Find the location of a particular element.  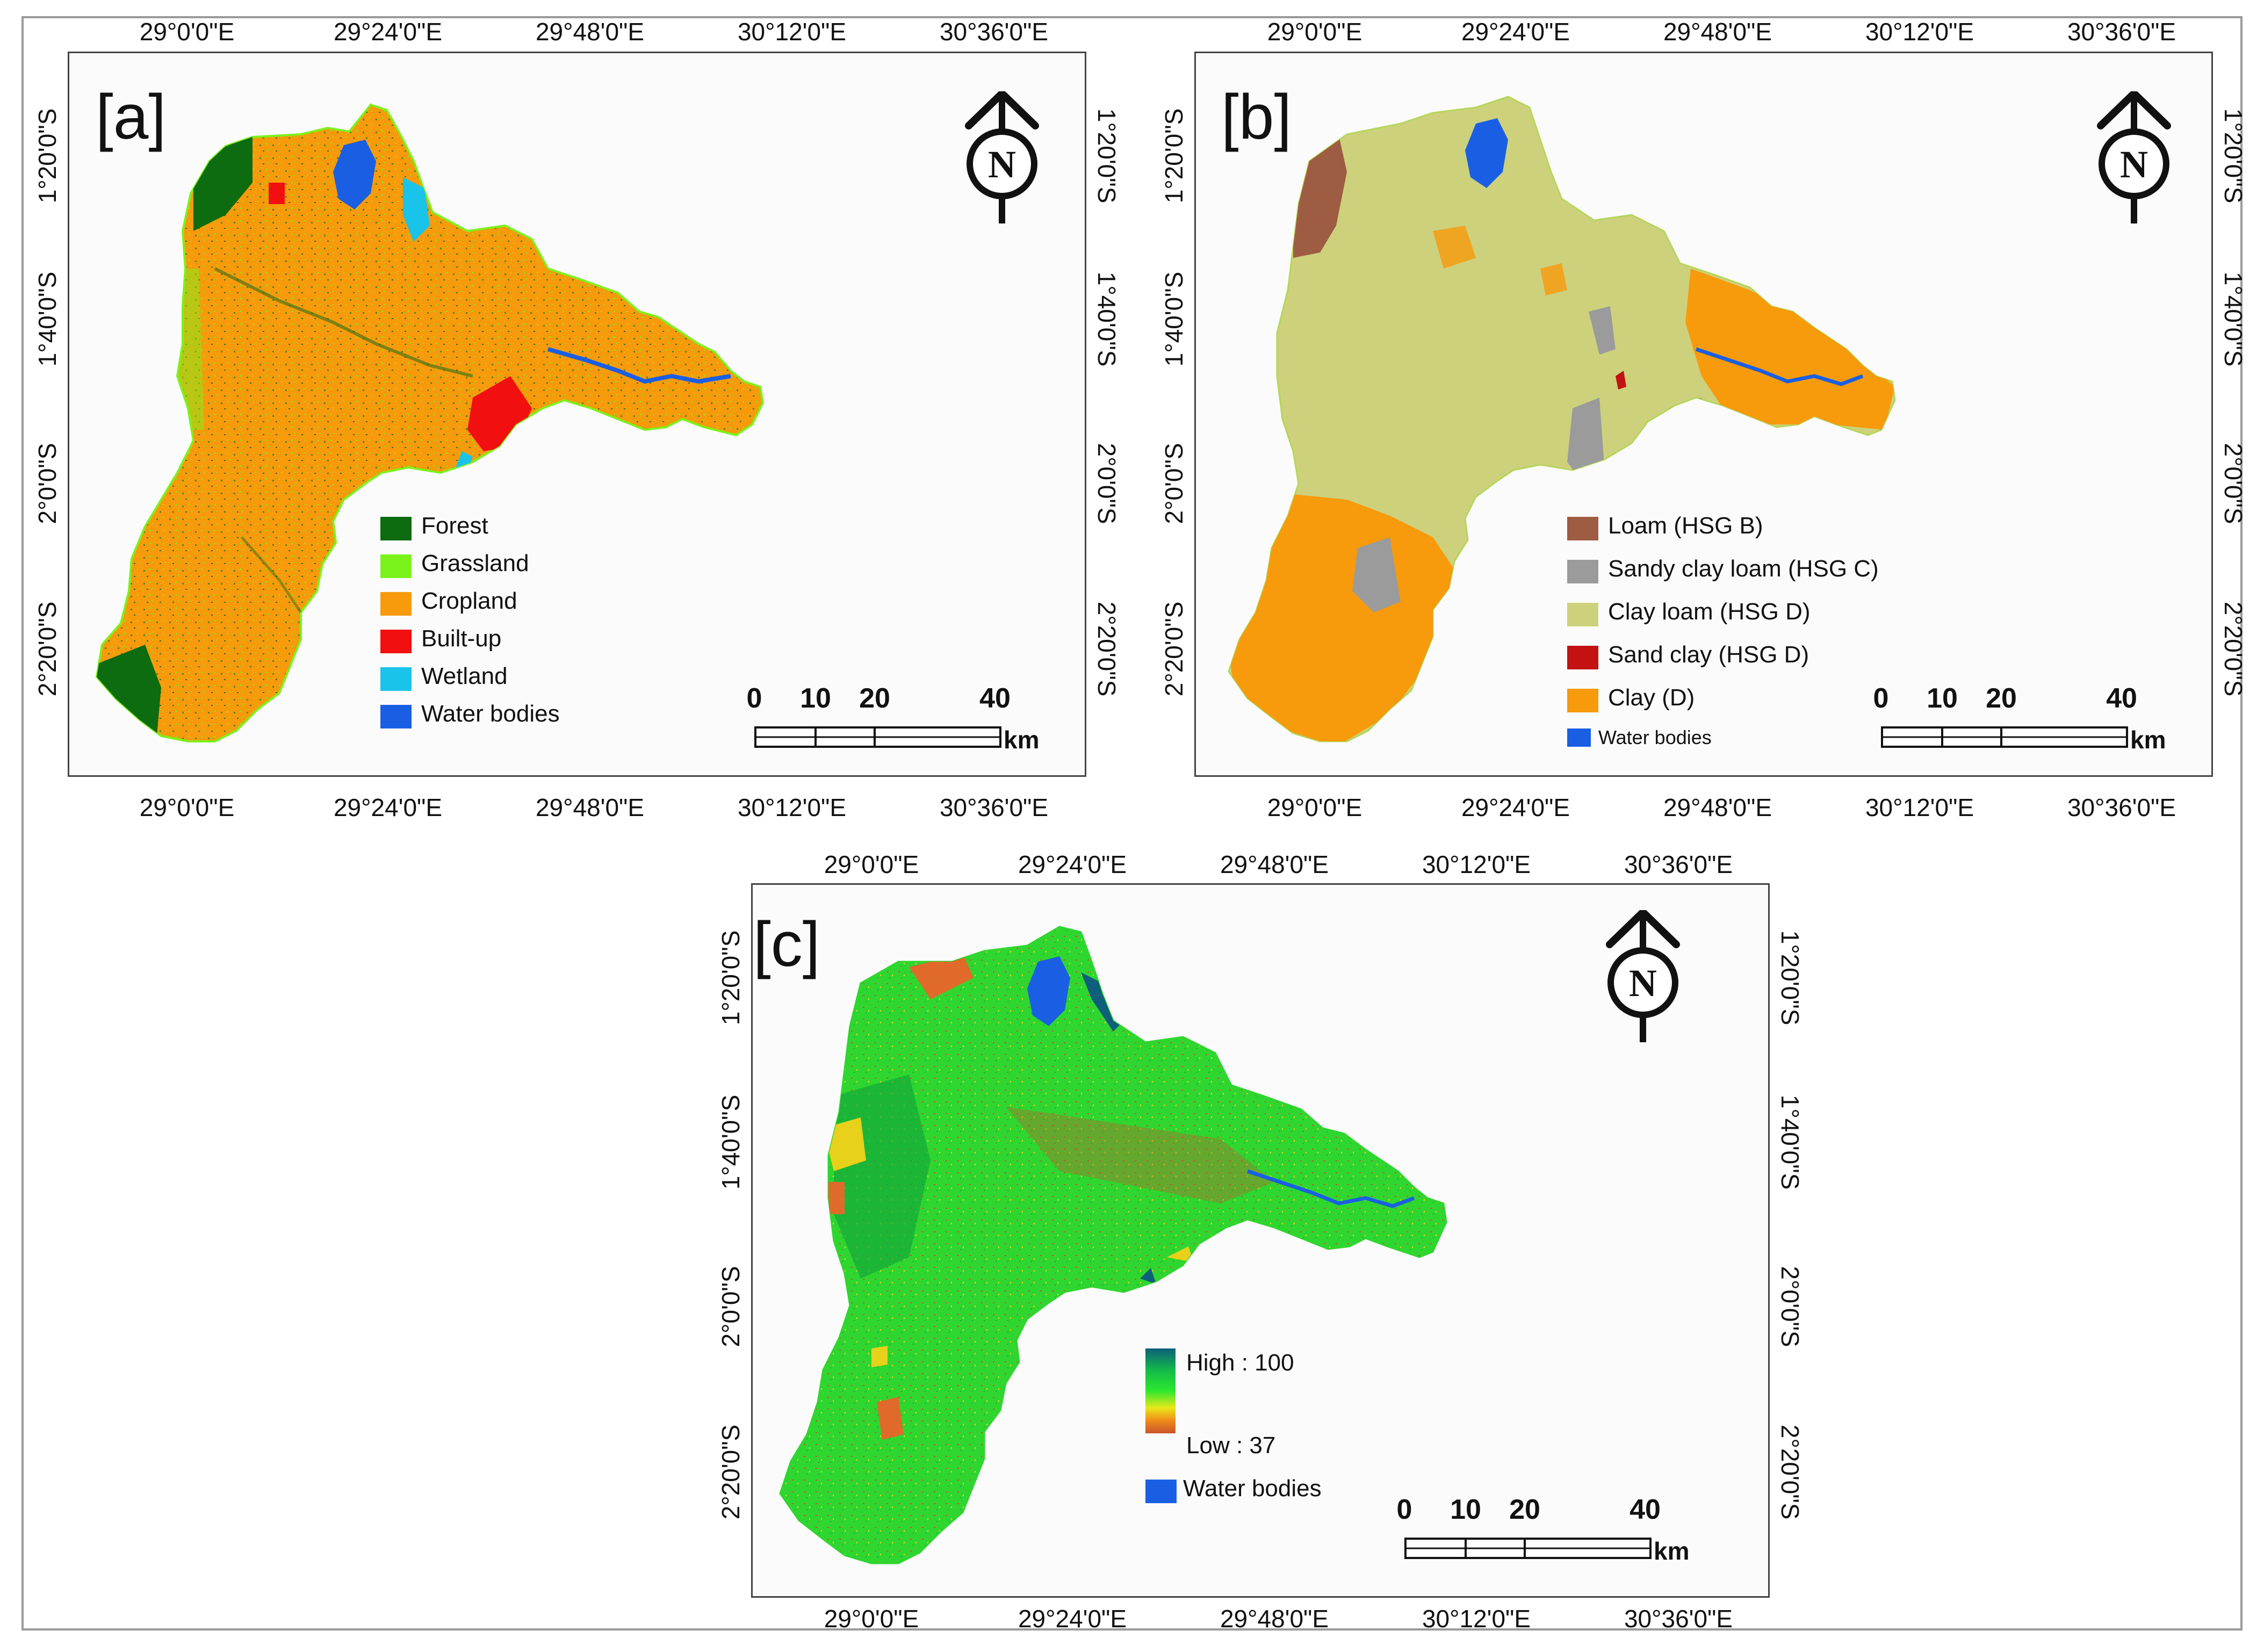

legend-c: High : 100 Low : 37 Water bodies is located at coordinates (1252, 1451).